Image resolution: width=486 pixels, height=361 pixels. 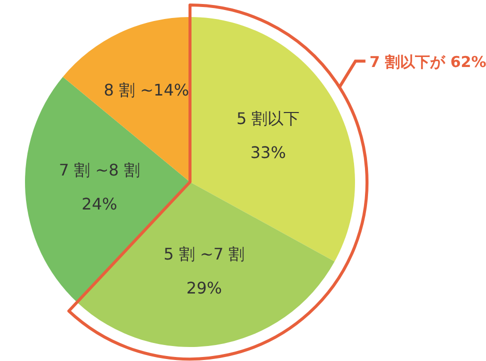 What do you see at coordinates (172, 90) in the screenshot?
I see `data-label: 14%` at bounding box center [172, 90].